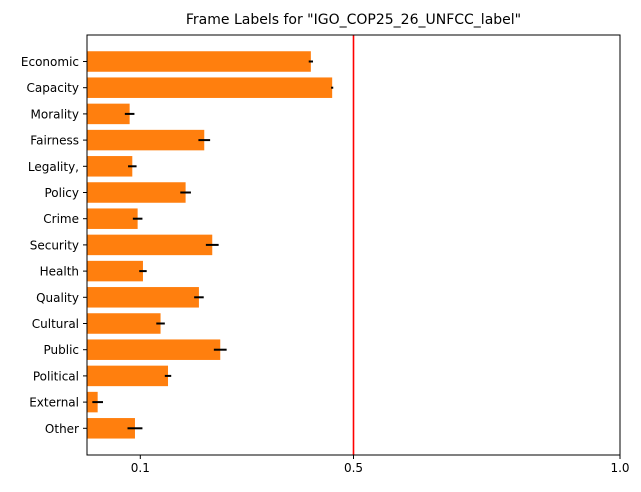 The width and height of the screenshot is (641, 492). What do you see at coordinates (55, 324) in the screenshot?
I see `y-tick-label: Cultural` at bounding box center [55, 324].